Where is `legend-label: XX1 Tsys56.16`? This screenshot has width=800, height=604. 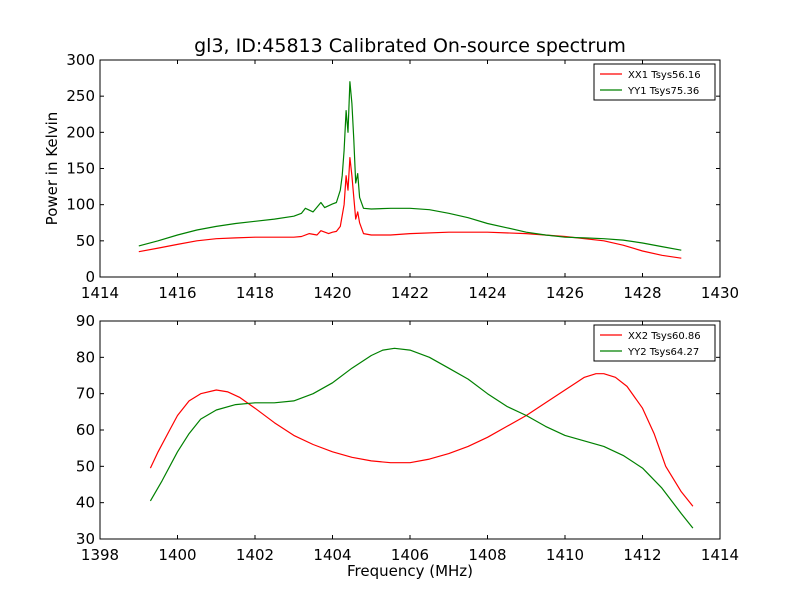
legend-label: XX1 Tsys56.16 is located at coordinates (664, 75).